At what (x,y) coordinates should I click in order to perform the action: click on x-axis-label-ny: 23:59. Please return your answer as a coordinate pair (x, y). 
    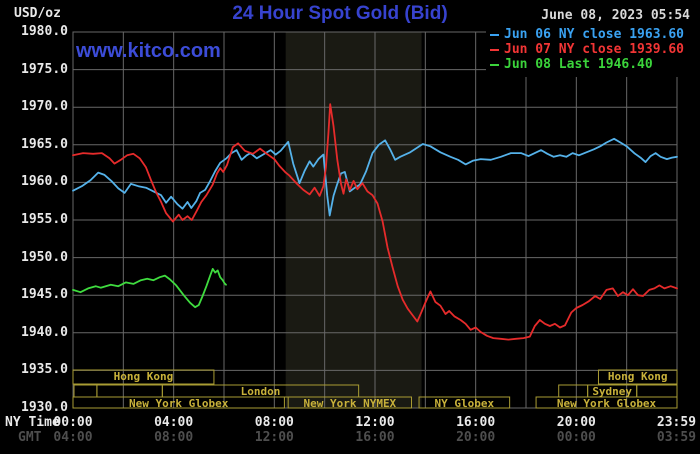
    Looking at the image, I should click on (676, 422).